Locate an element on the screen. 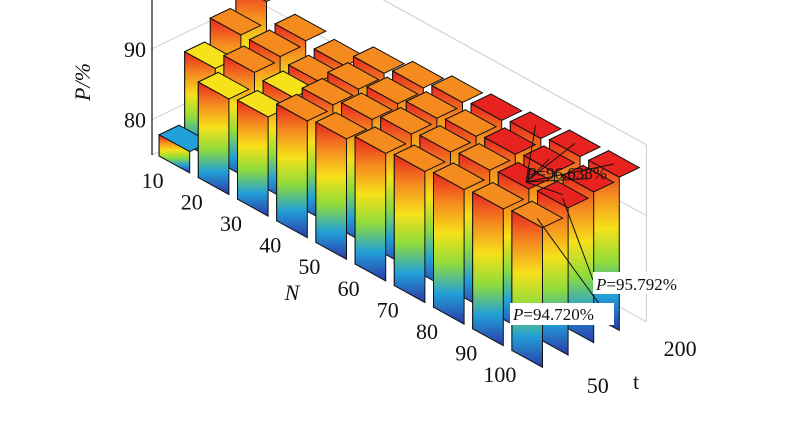 The width and height of the screenshot is (800, 439). annotation-p-mid: P=95.792% is located at coordinates (636, 284).